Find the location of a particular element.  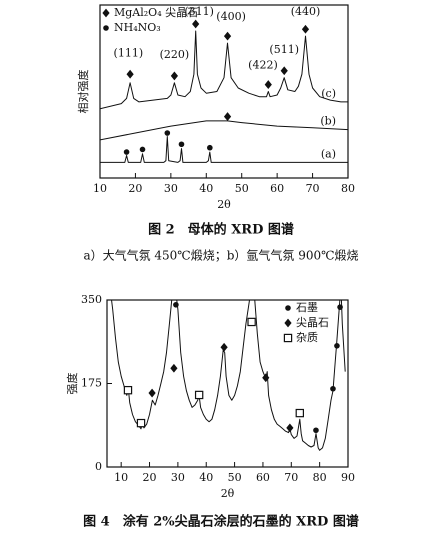

y-axis-label: 相对强度 is located at coordinates (83, 92).